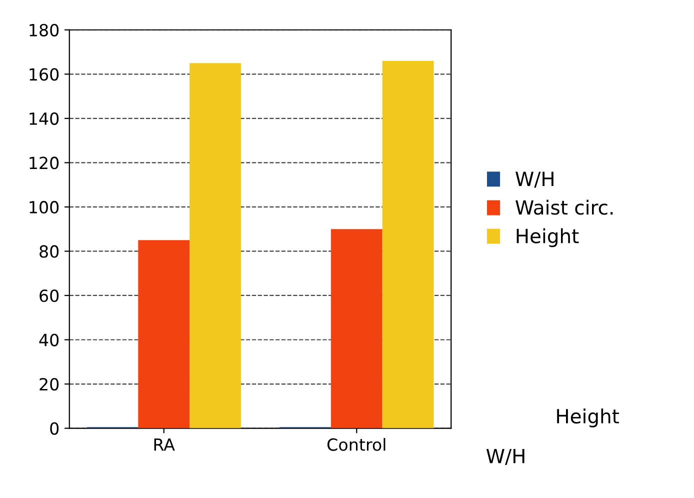 Image resolution: width=694 pixels, height=498 pixels. What do you see at coordinates (44, 30) in the screenshot?
I see `y-tick-label: 180` at bounding box center [44, 30].